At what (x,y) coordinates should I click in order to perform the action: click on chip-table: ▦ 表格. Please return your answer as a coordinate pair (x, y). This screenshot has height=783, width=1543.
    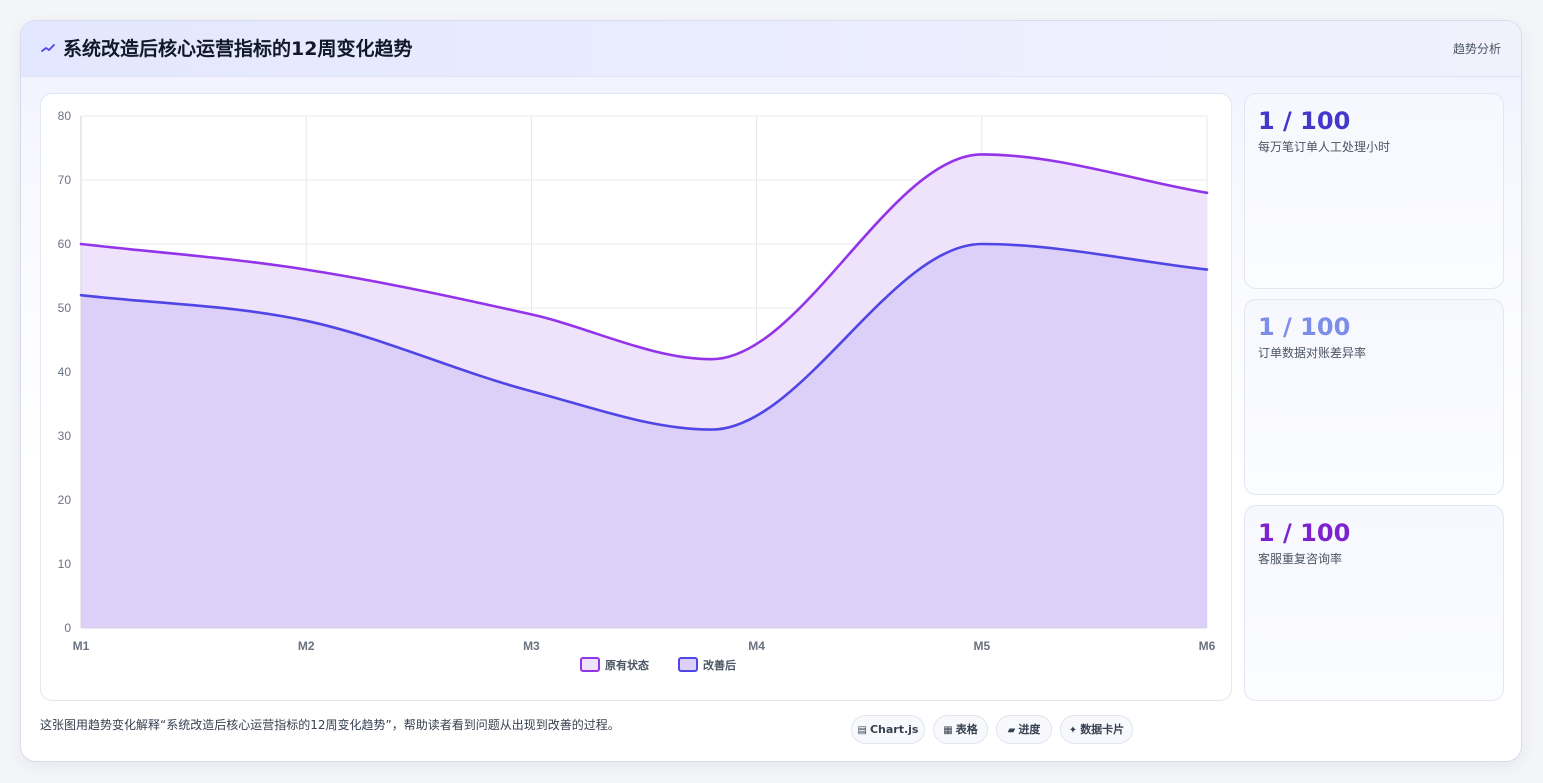
    Looking at the image, I should click on (960, 729).